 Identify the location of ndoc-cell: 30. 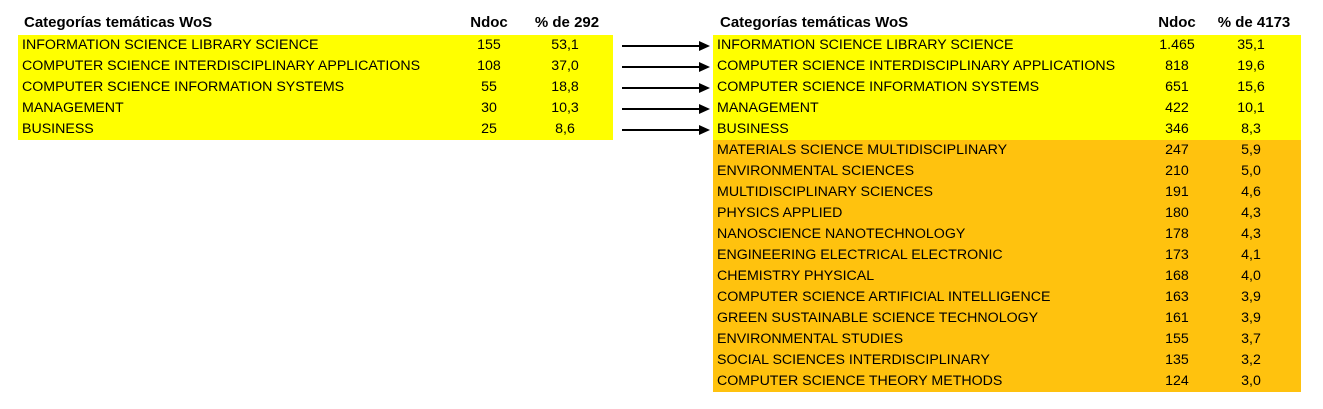
(489, 108).